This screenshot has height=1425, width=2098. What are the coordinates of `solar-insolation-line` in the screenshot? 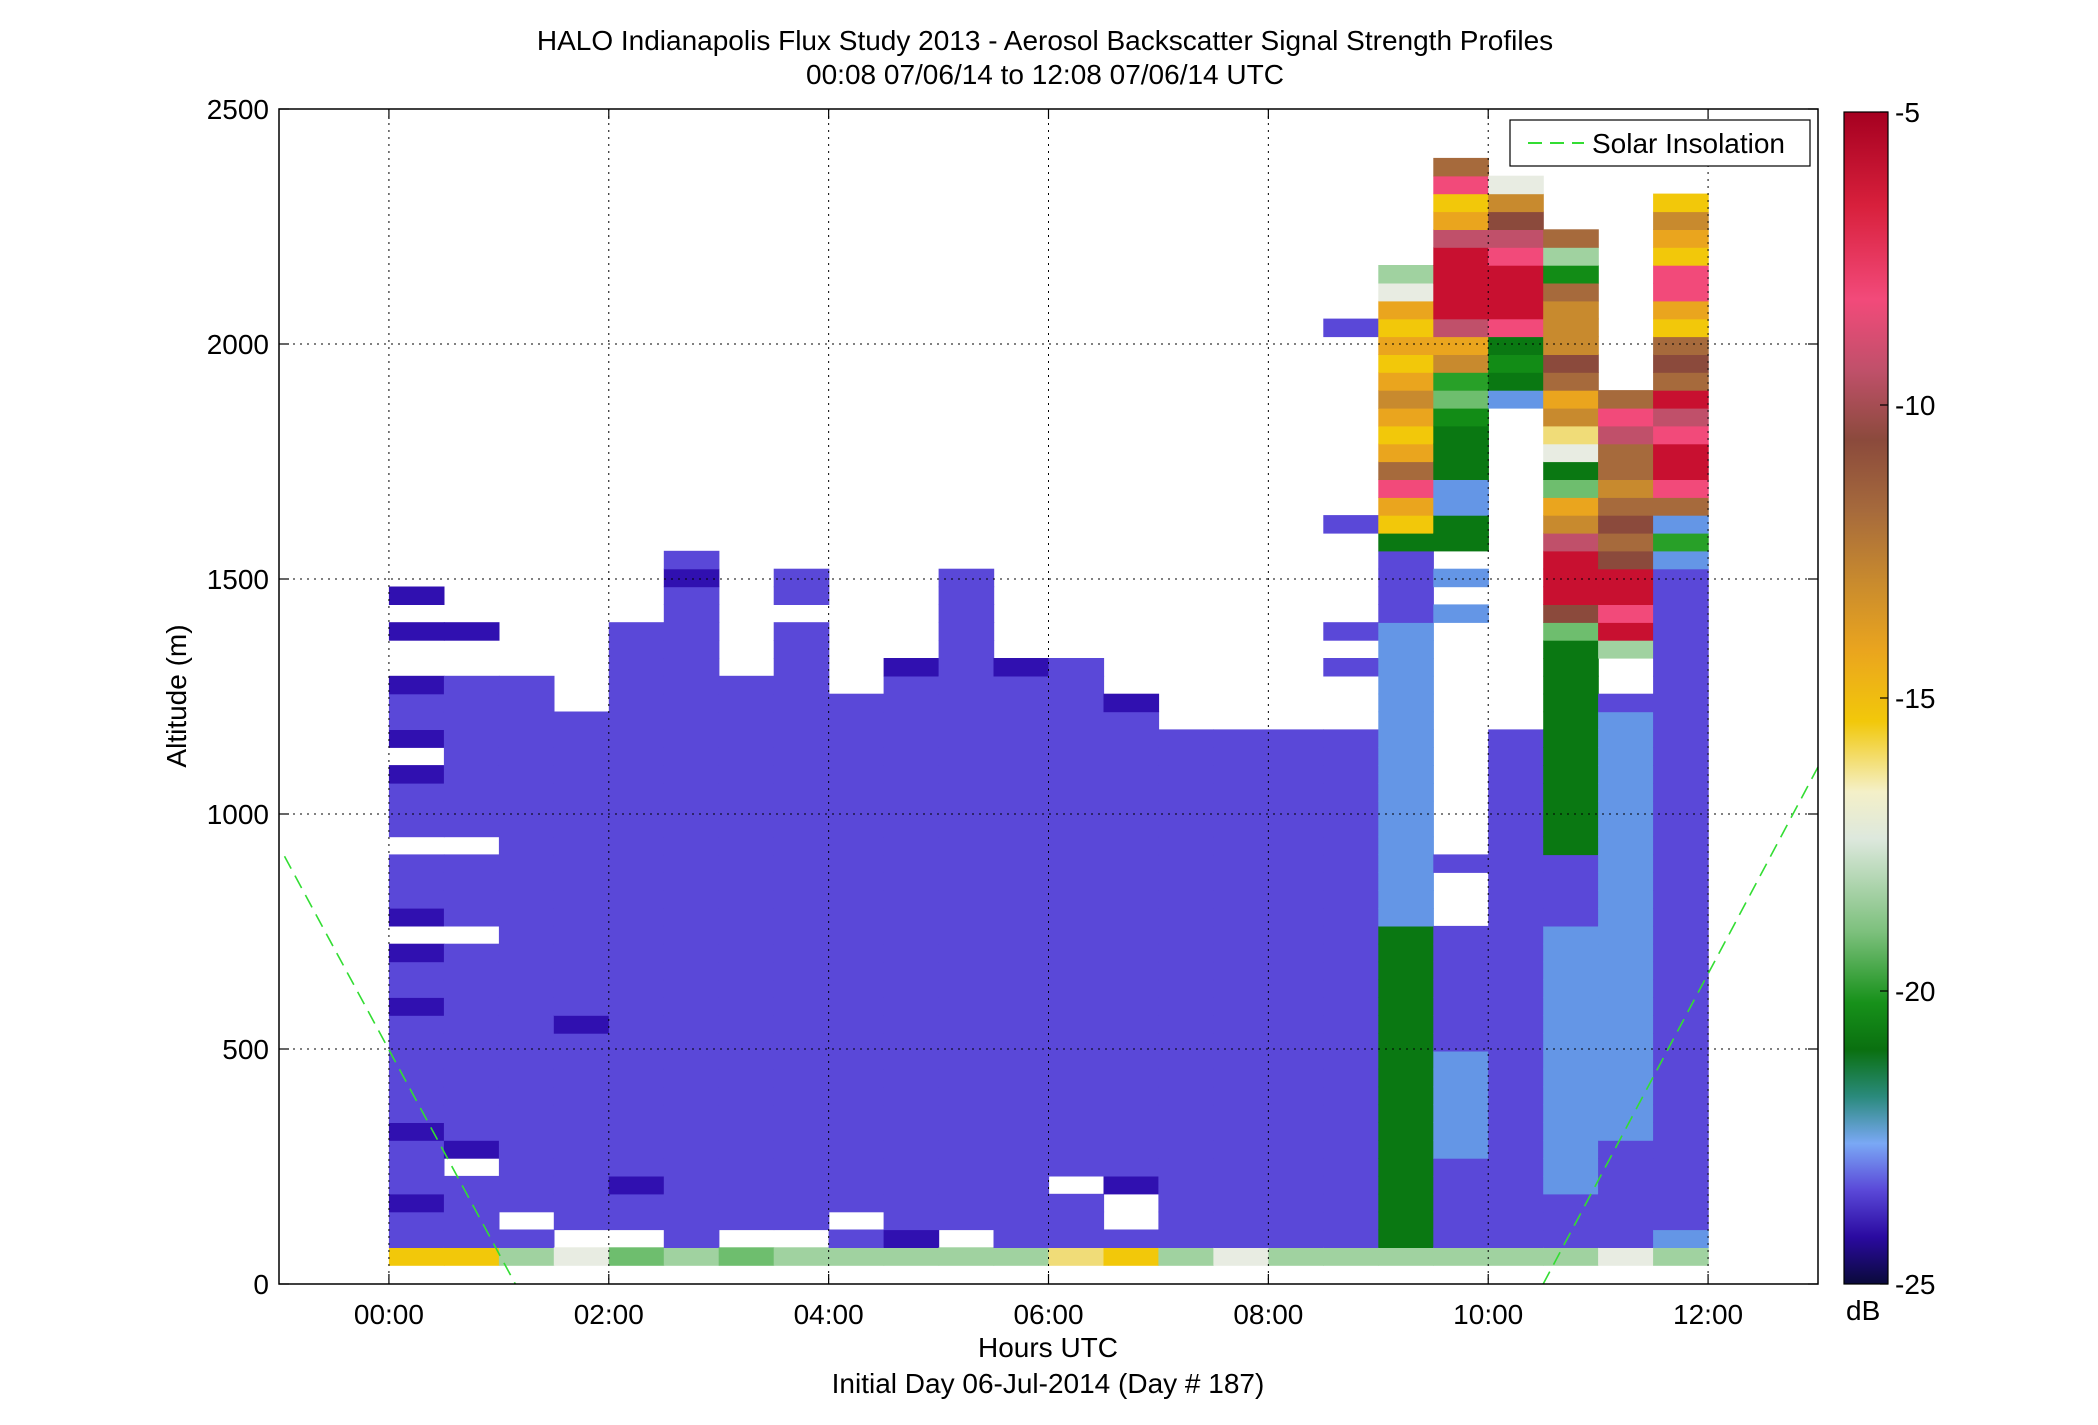 It's located at (1680, 1025).